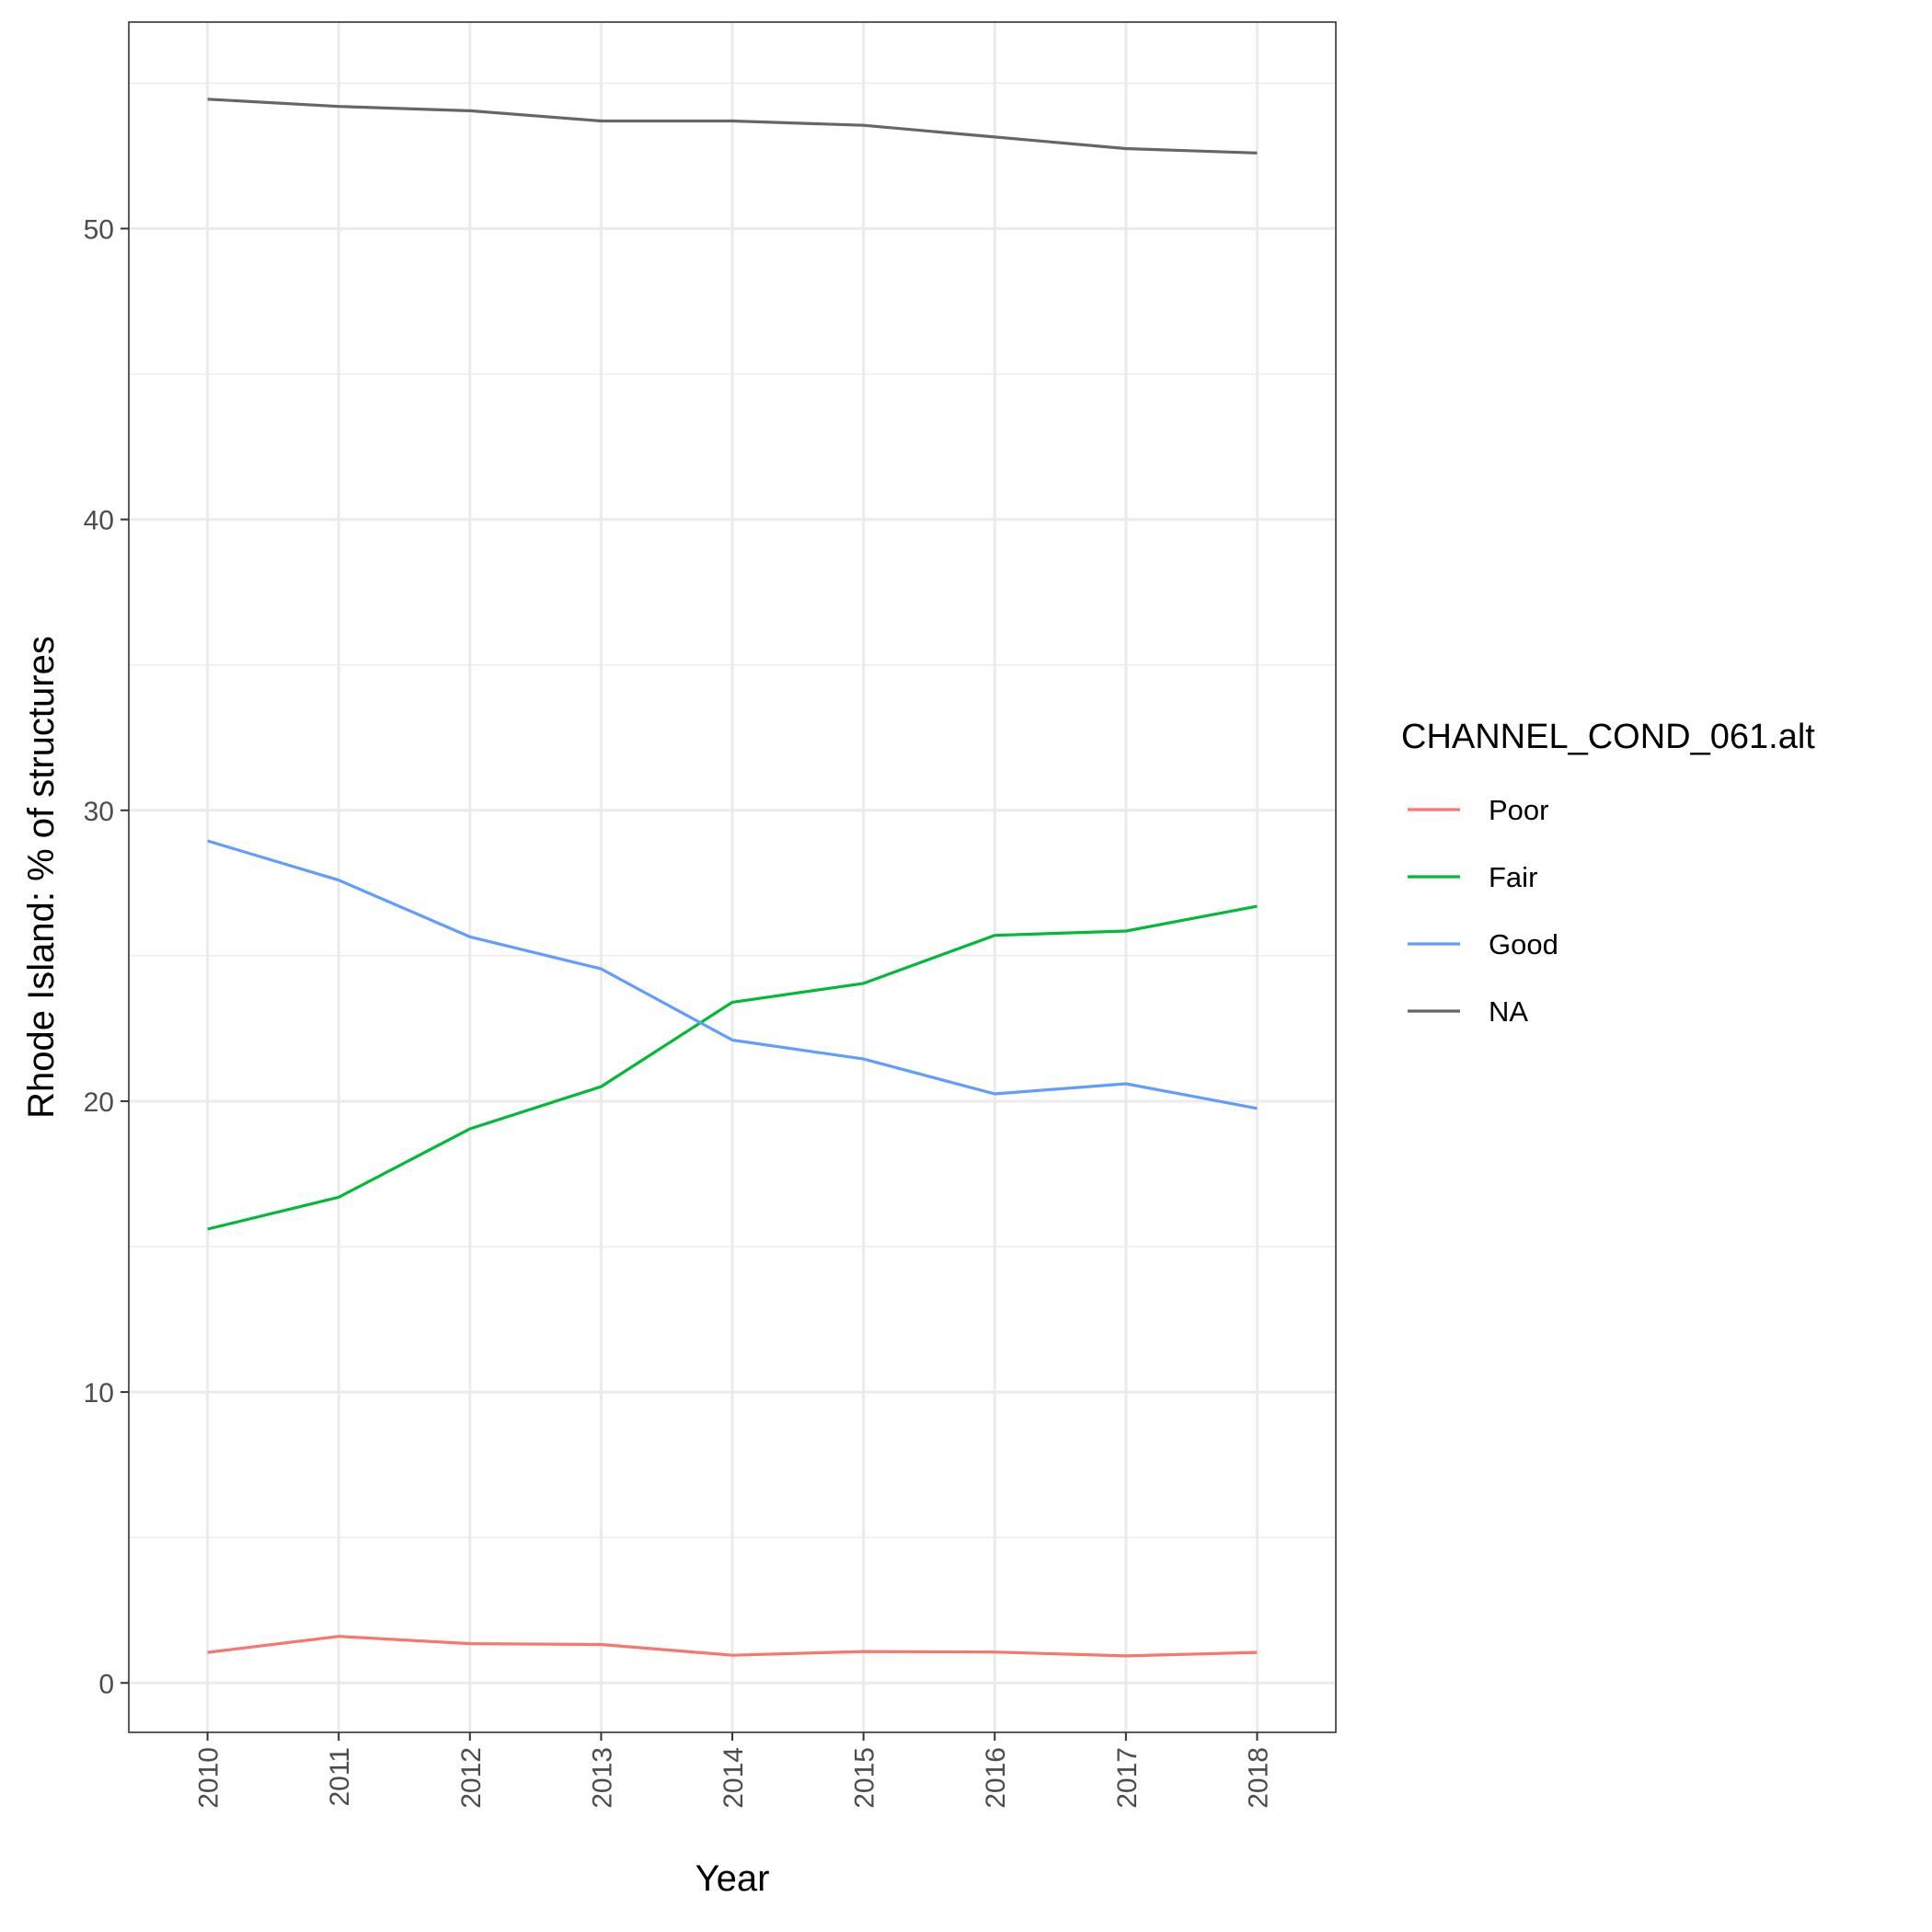  What do you see at coordinates (209, 1778) in the screenshot?
I see `x-tick-label: 2010` at bounding box center [209, 1778].